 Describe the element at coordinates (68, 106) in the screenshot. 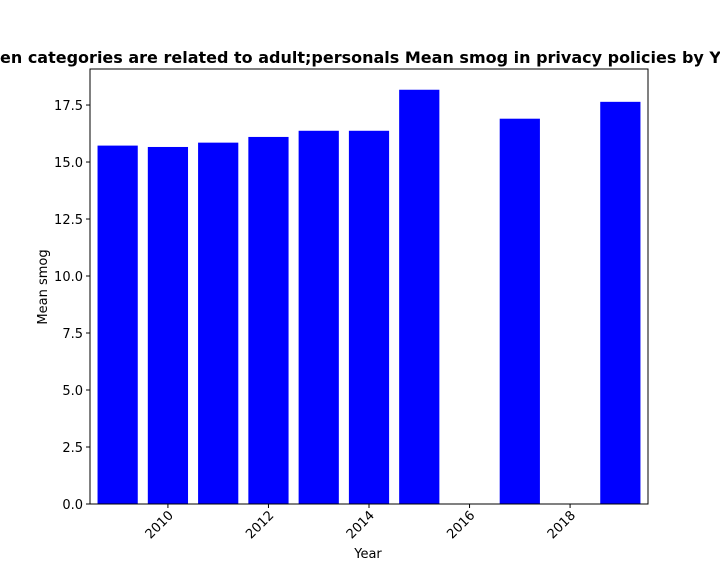

I see `y-tick-label-17.5: 17.5` at that location.